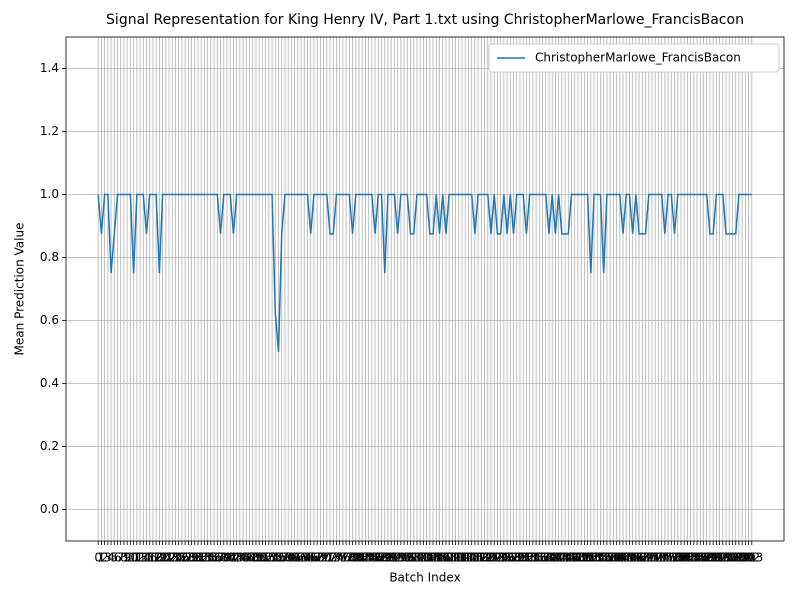  Describe the element at coordinates (105, 558) in the screenshot. I see `x-tick-label: 2` at that location.